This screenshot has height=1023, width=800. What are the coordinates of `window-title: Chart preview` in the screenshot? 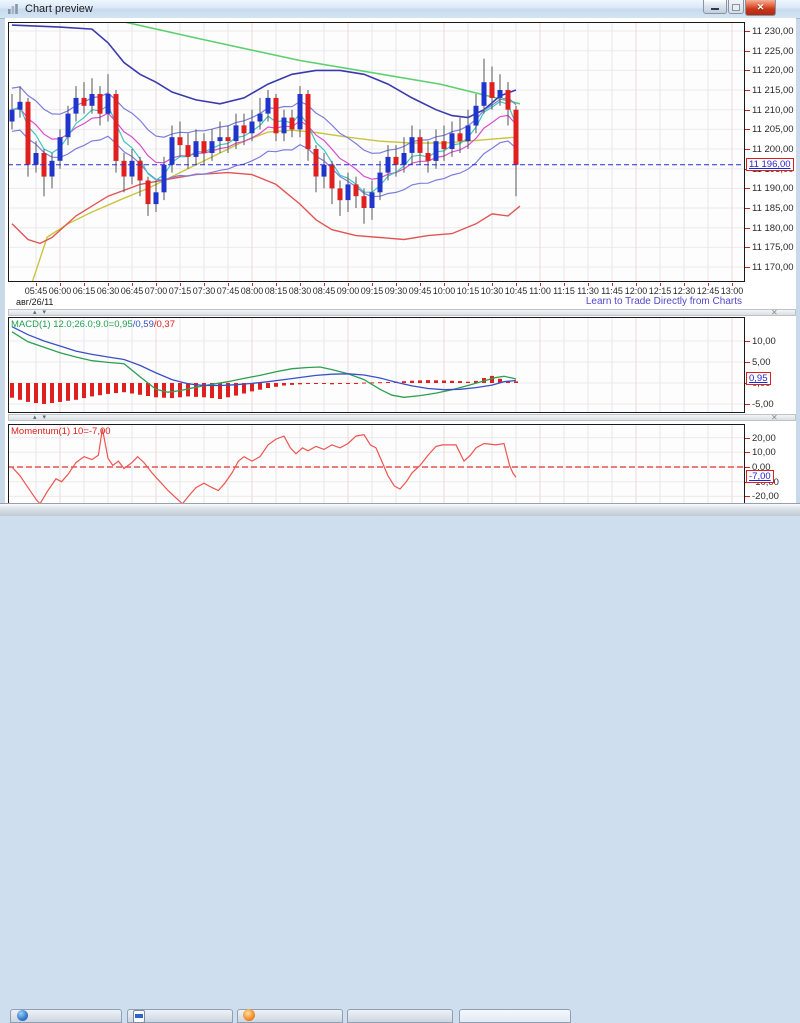 It's located at (59, 9).